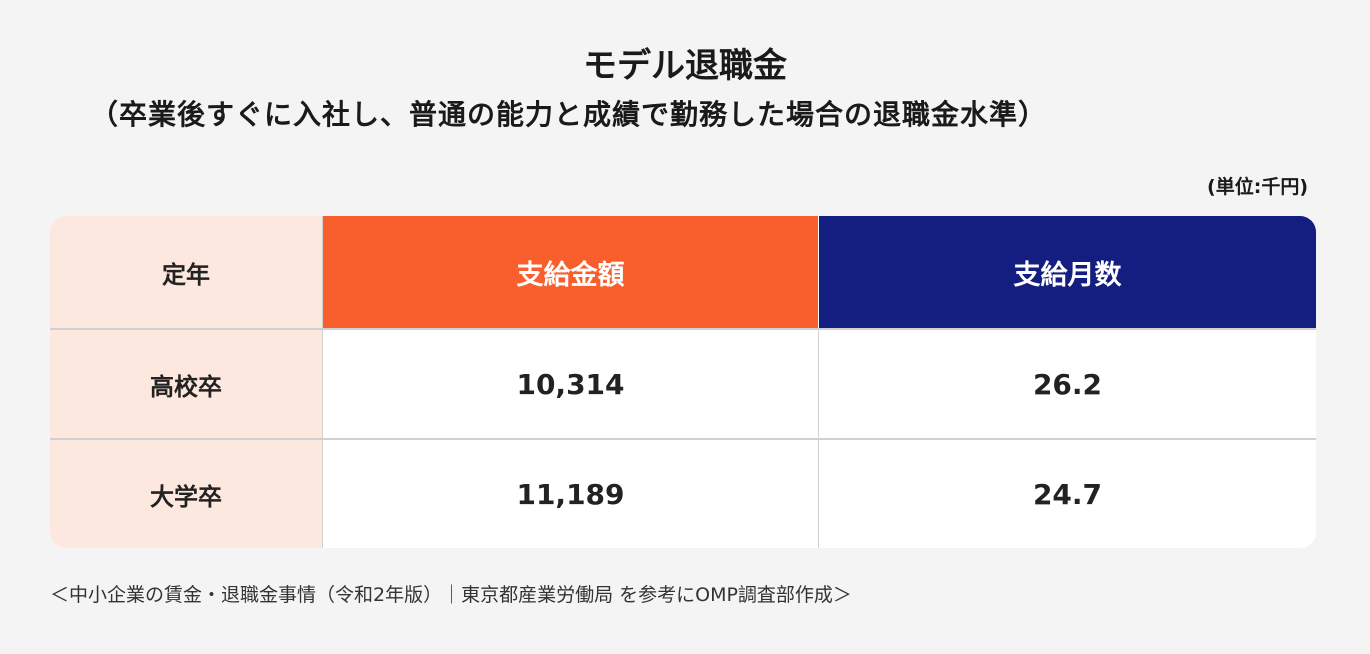 This screenshot has width=1370, height=654. I want to click on row-label-university: 大学卒, so click(186, 493).